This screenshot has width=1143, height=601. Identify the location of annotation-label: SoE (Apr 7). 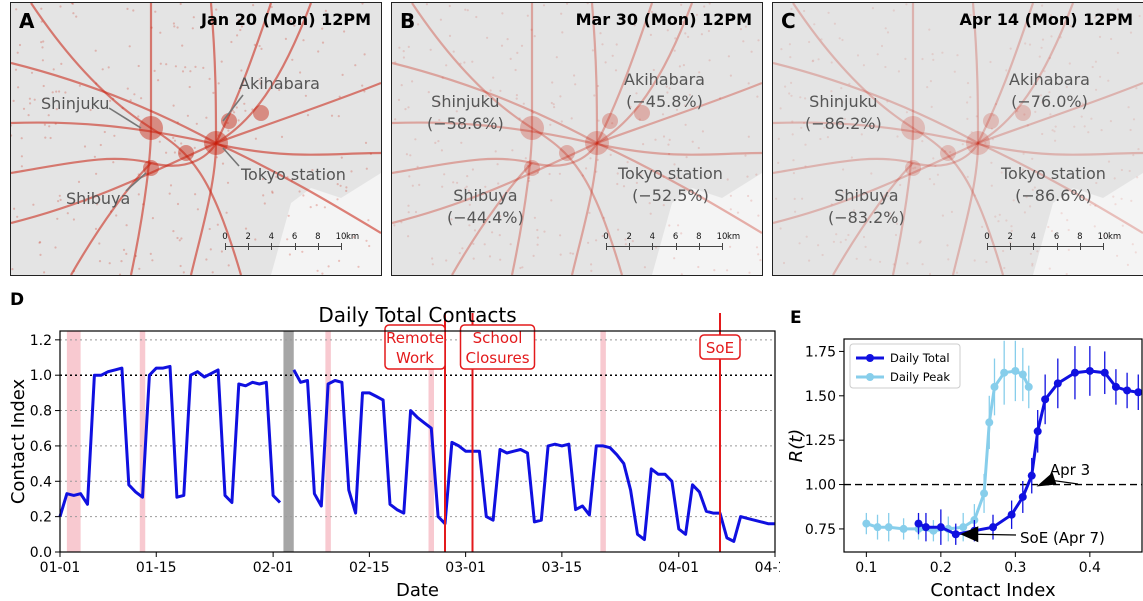
(1062, 538).